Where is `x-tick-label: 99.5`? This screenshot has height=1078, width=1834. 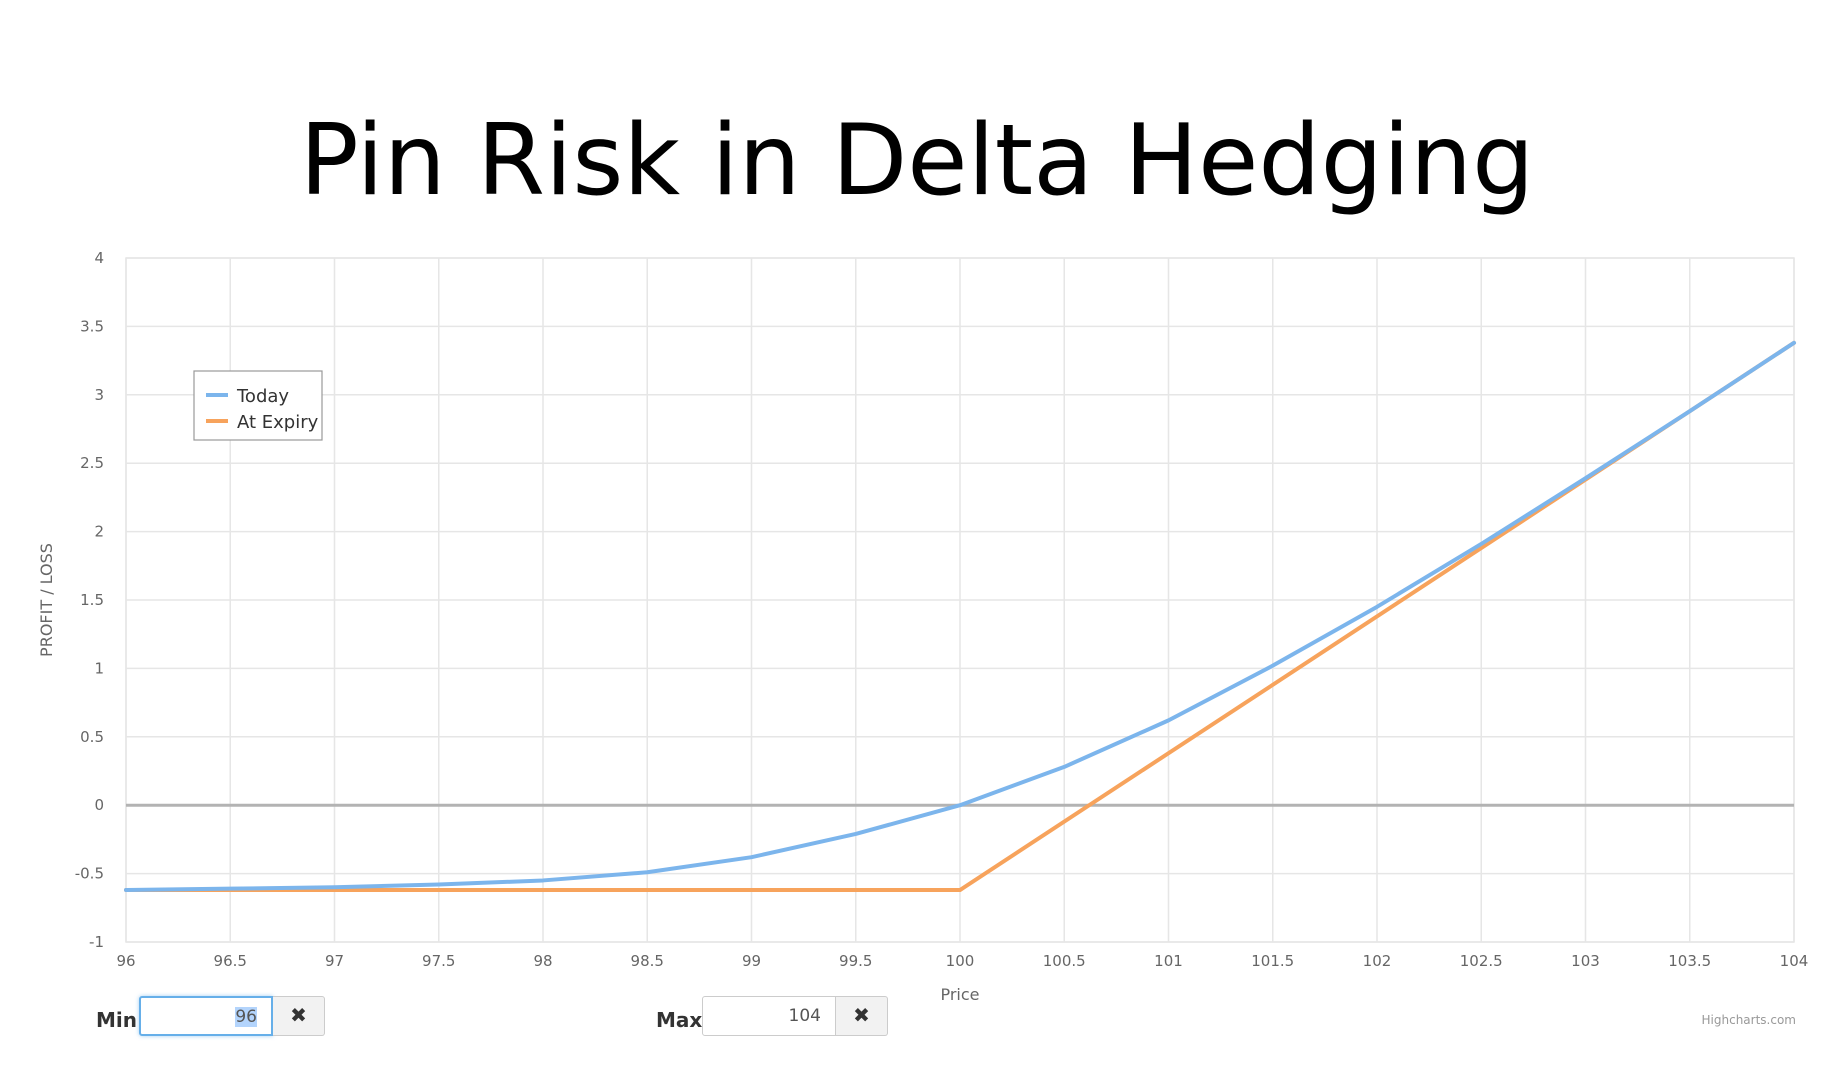 x-tick-label: 99.5 is located at coordinates (855, 961).